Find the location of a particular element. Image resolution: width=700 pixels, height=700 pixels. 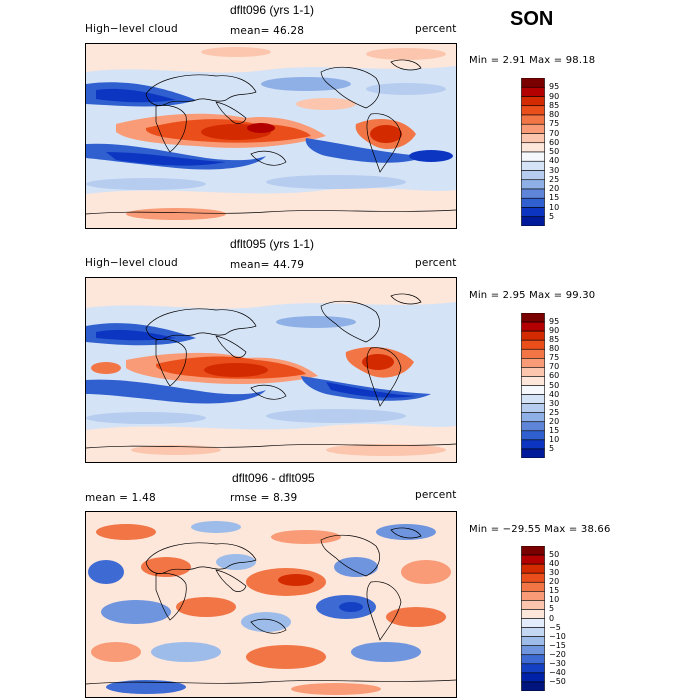

panel3-colorbar-swatches is located at coordinates (533, 618).